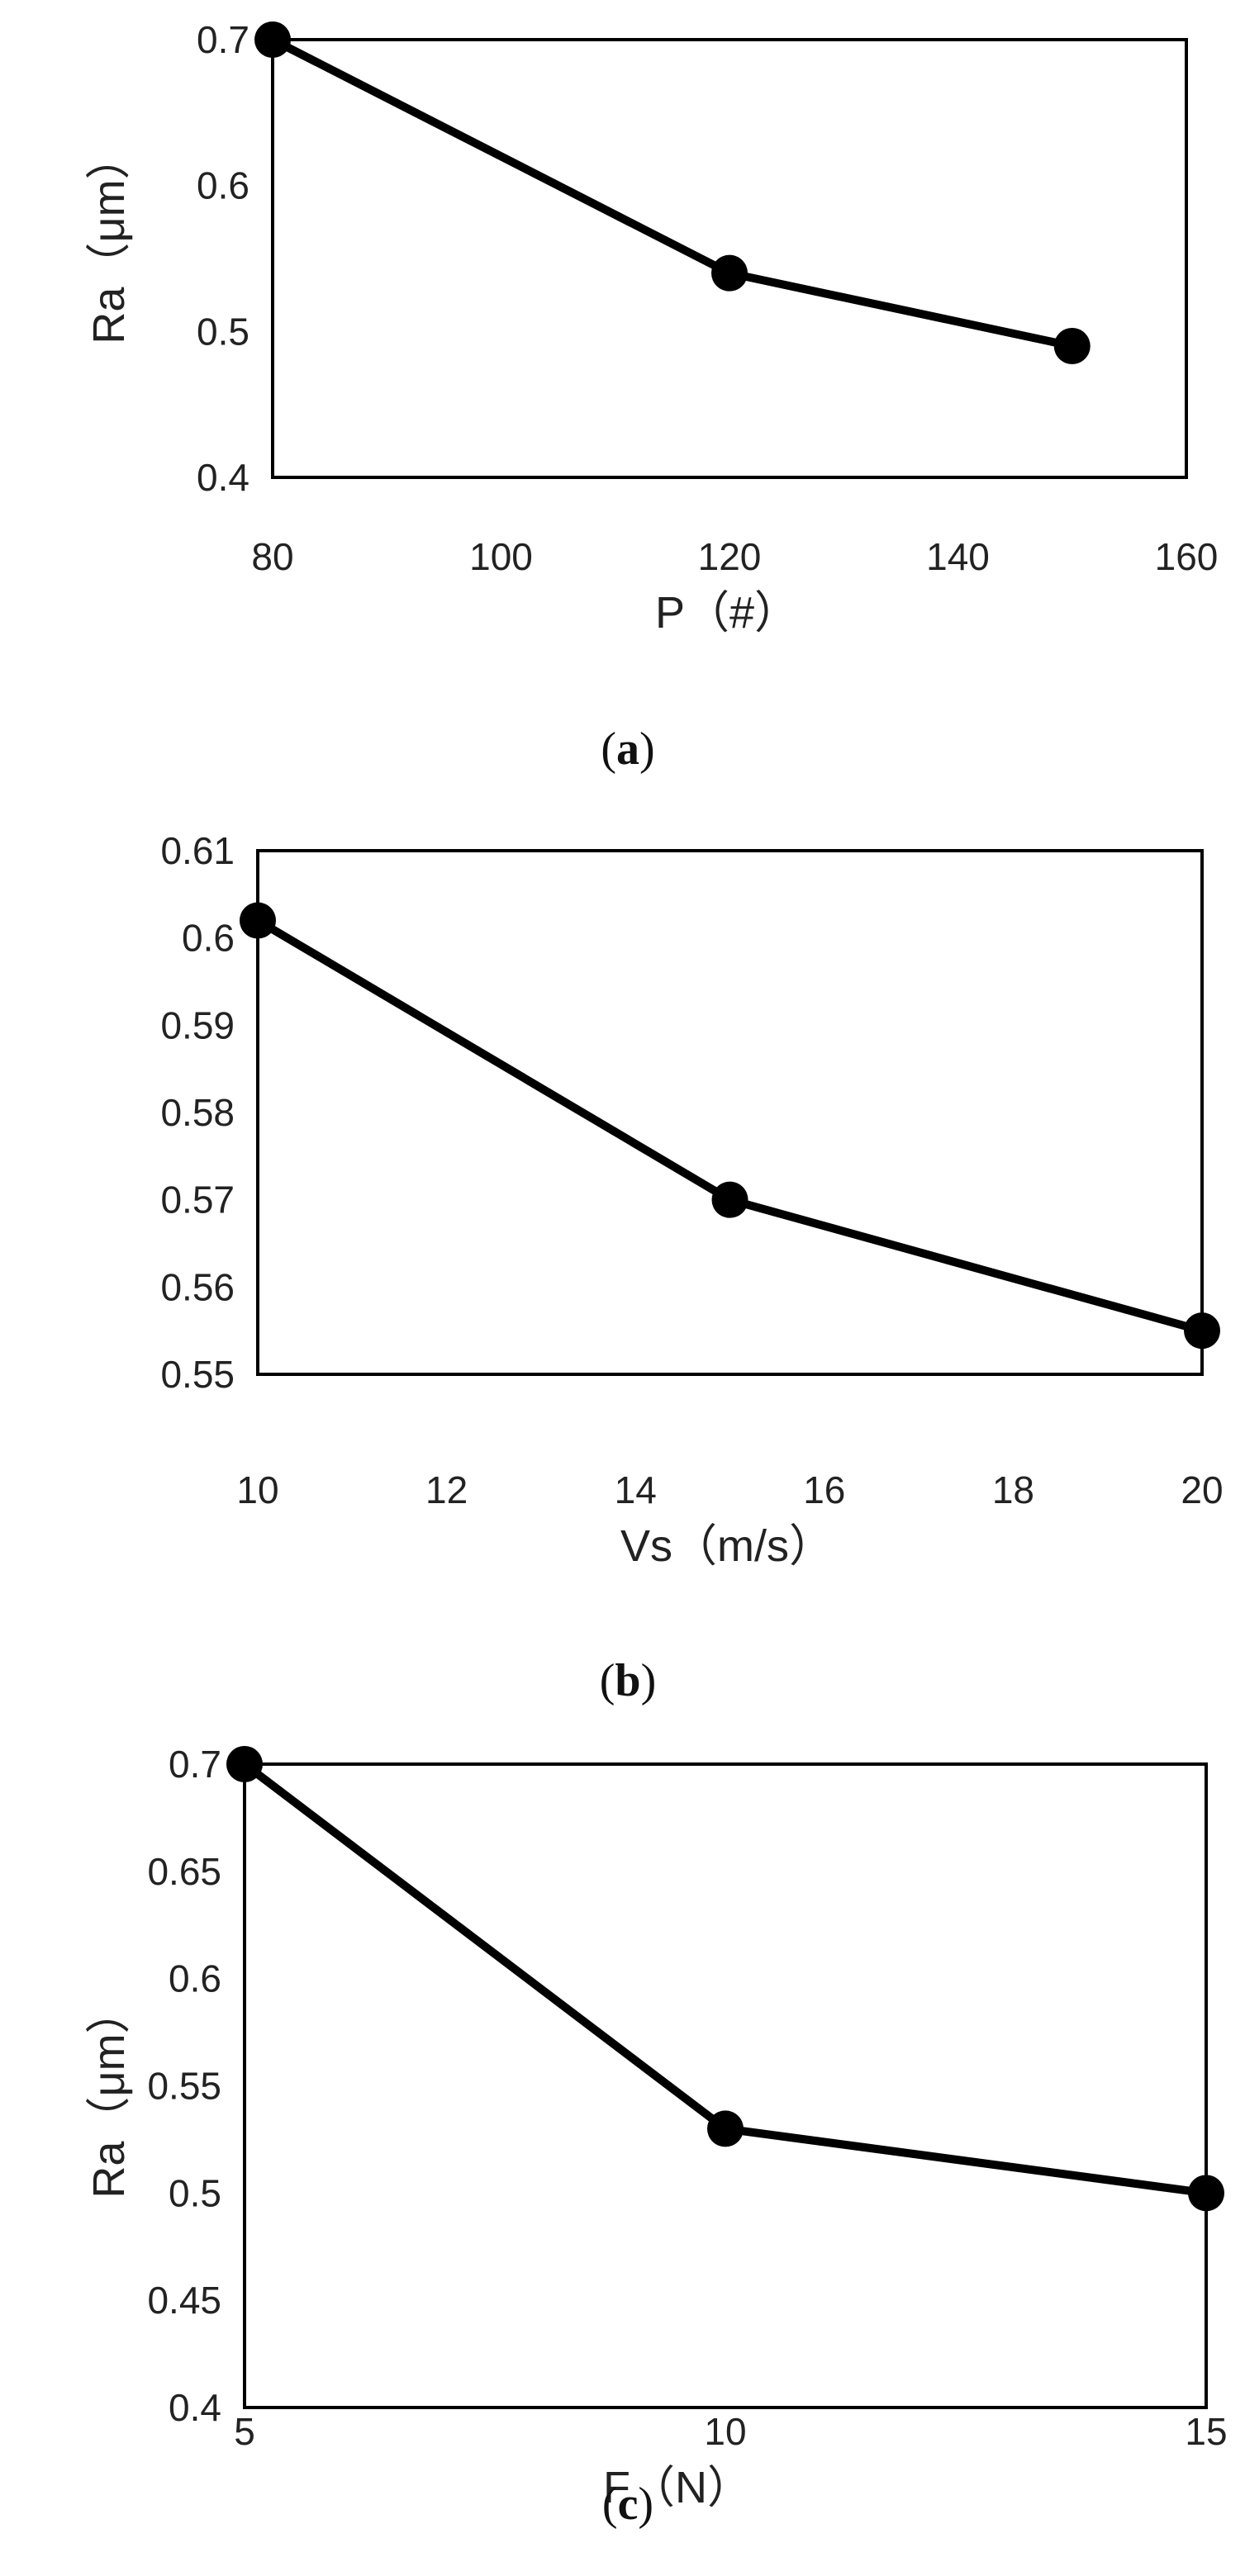  What do you see at coordinates (1206, 2431) in the screenshot?
I see `x-tick-label: 15` at bounding box center [1206, 2431].